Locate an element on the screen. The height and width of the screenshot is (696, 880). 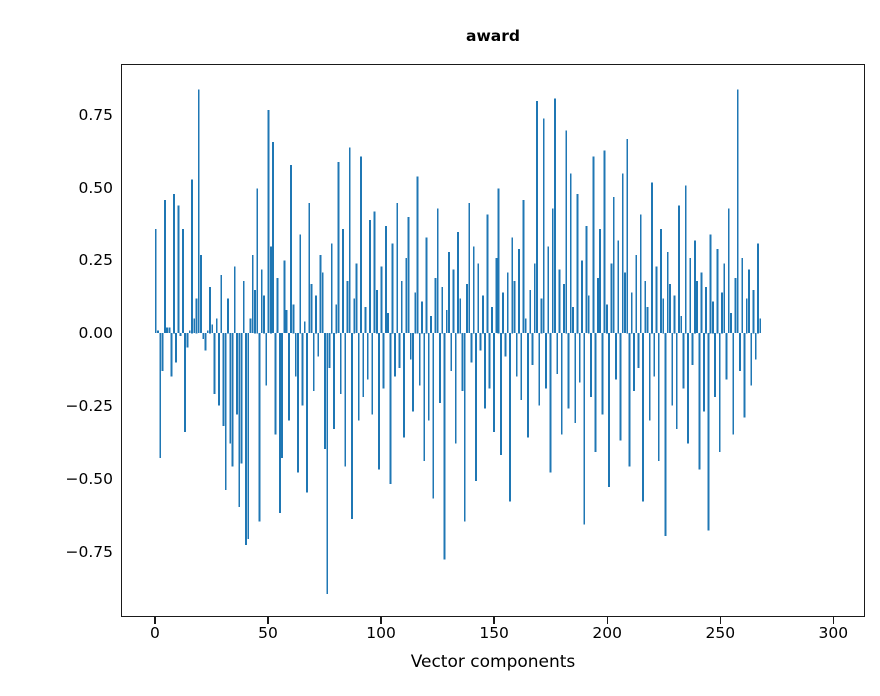
y-tick-label: −0.75 is located at coordinates (89, 551).